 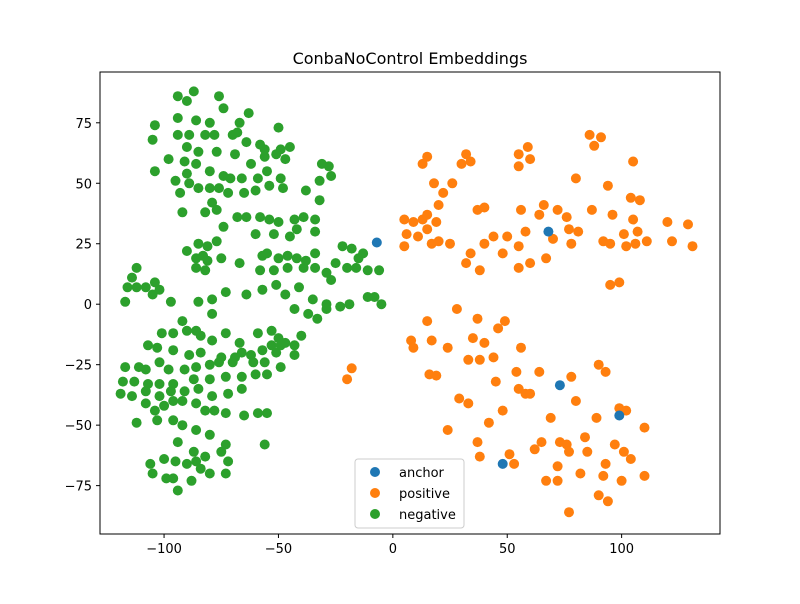 What do you see at coordinates (78, 487) in the screenshot?
I see `y-tick-label: −75` at bounding box center [78, 487].